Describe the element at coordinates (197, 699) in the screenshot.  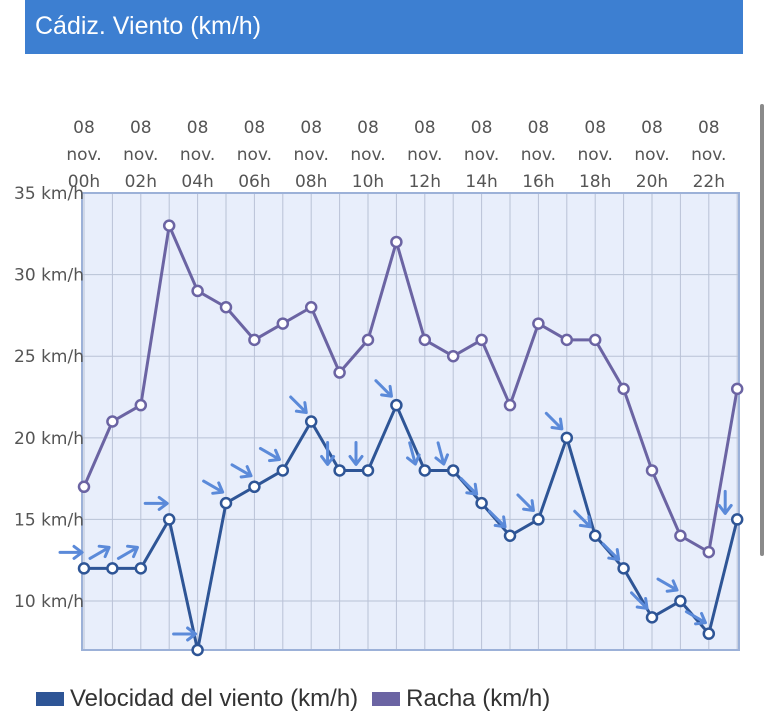
I see `legend-item-wind: Velocidad del viento (km/h)` at that location.